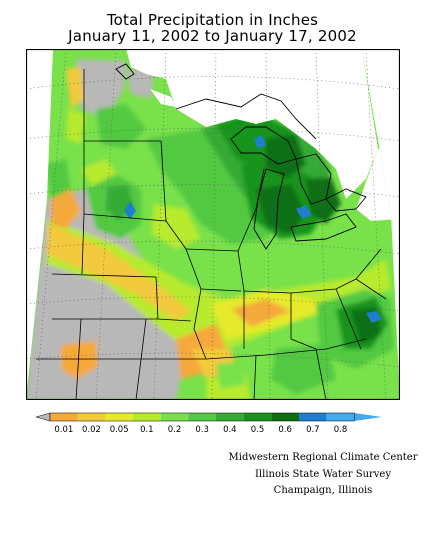 This screenshot has width=425, height=550. What do you see at coordinates (119, 430) in the screenshot?
I see `legend-label: 0.05` at bounding box center [119, 430].